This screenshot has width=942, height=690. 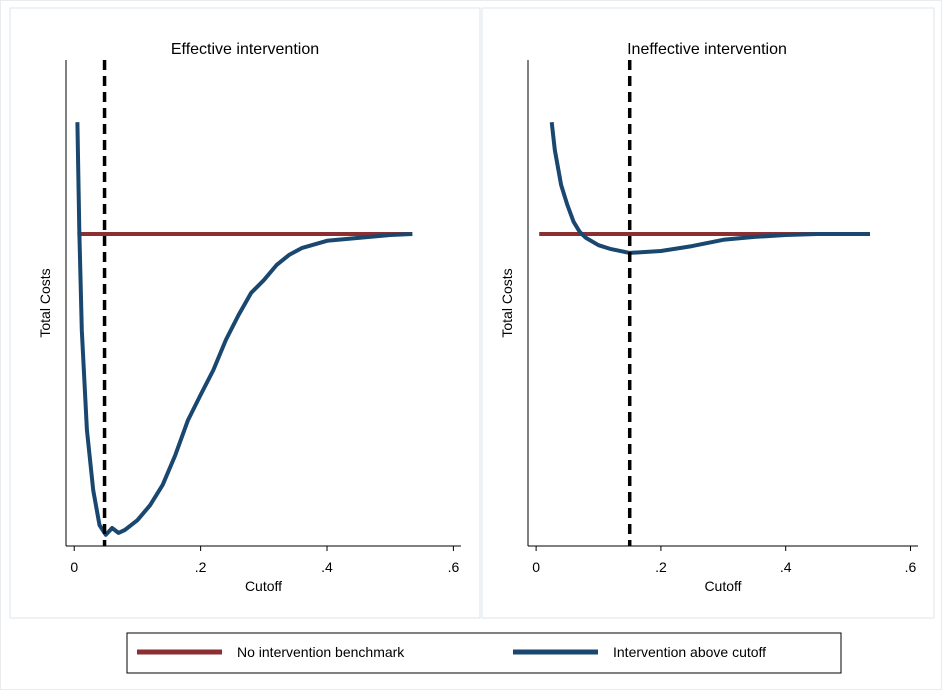 What do you see at coordinates (707, 49) in the screenshot?
I see `chart-title: Ineffective intervention` at bounding box center [707, 49].